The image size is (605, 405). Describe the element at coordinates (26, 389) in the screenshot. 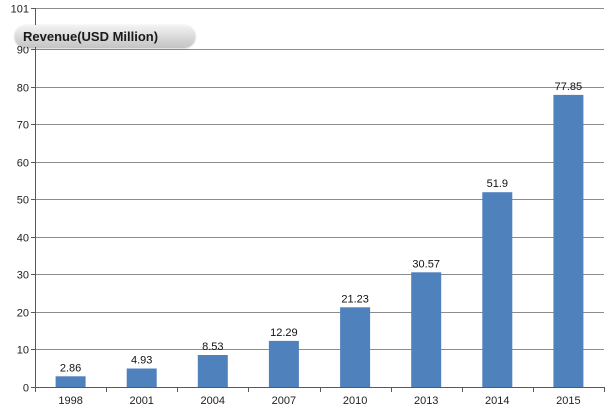

I see `y-tick-label: 0` at that location.